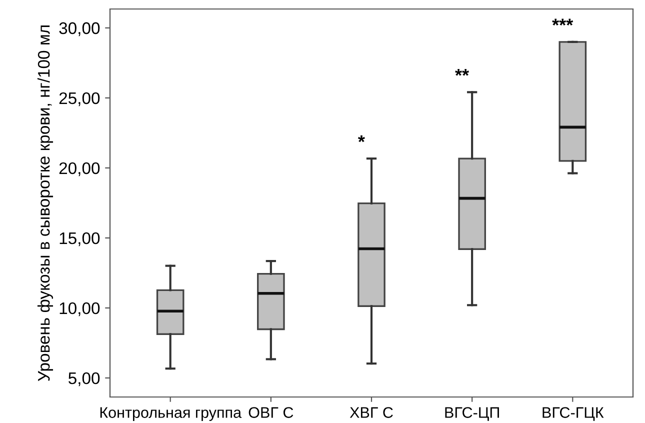 This screenshot has height=423, width=645. What do you see at coordinates (462, 72) in the screenshot?
I see `annotation: **` at bounding box center [462, 72].